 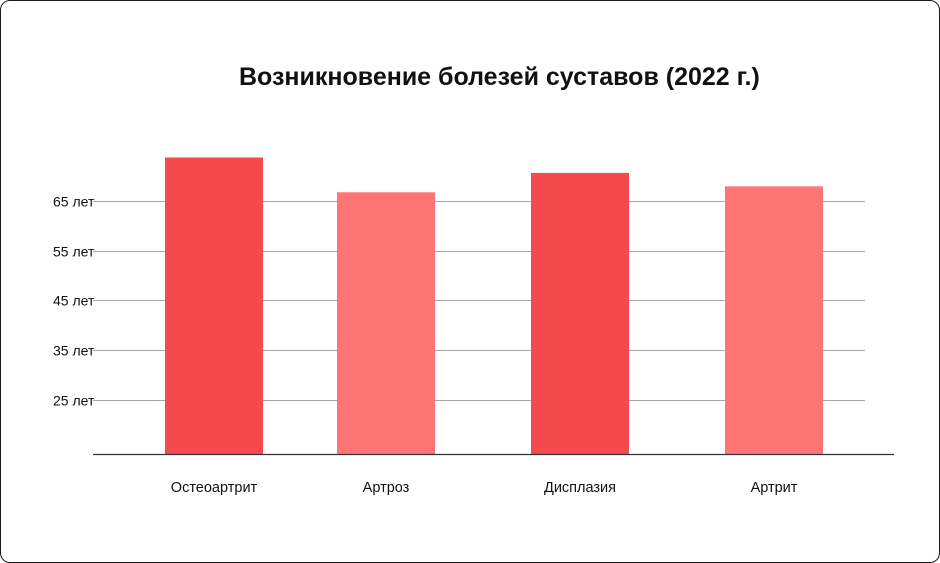 I want to click on x-category-labels: Остеоартрит Артроз Дисплазия Артрит, so click(x=484, y=488).